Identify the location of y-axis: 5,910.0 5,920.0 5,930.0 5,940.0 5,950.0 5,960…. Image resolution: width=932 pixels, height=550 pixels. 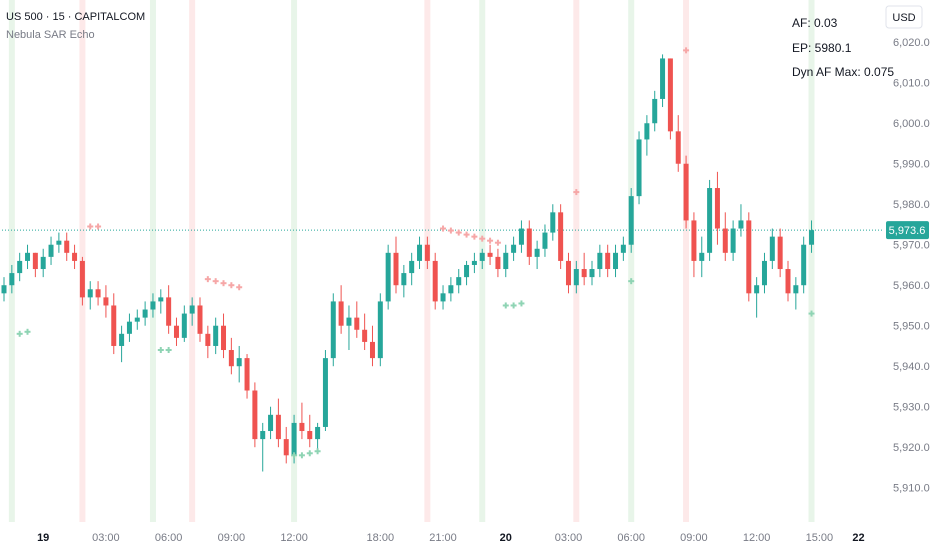
(911, 265).